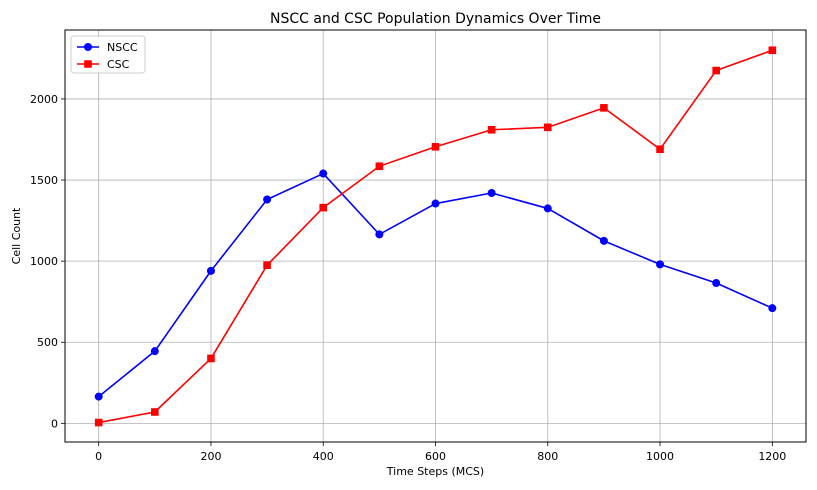 The height and width of the screenshot is (490, 817). I want to click on legend: NSCC CSC, so click(108, 54).